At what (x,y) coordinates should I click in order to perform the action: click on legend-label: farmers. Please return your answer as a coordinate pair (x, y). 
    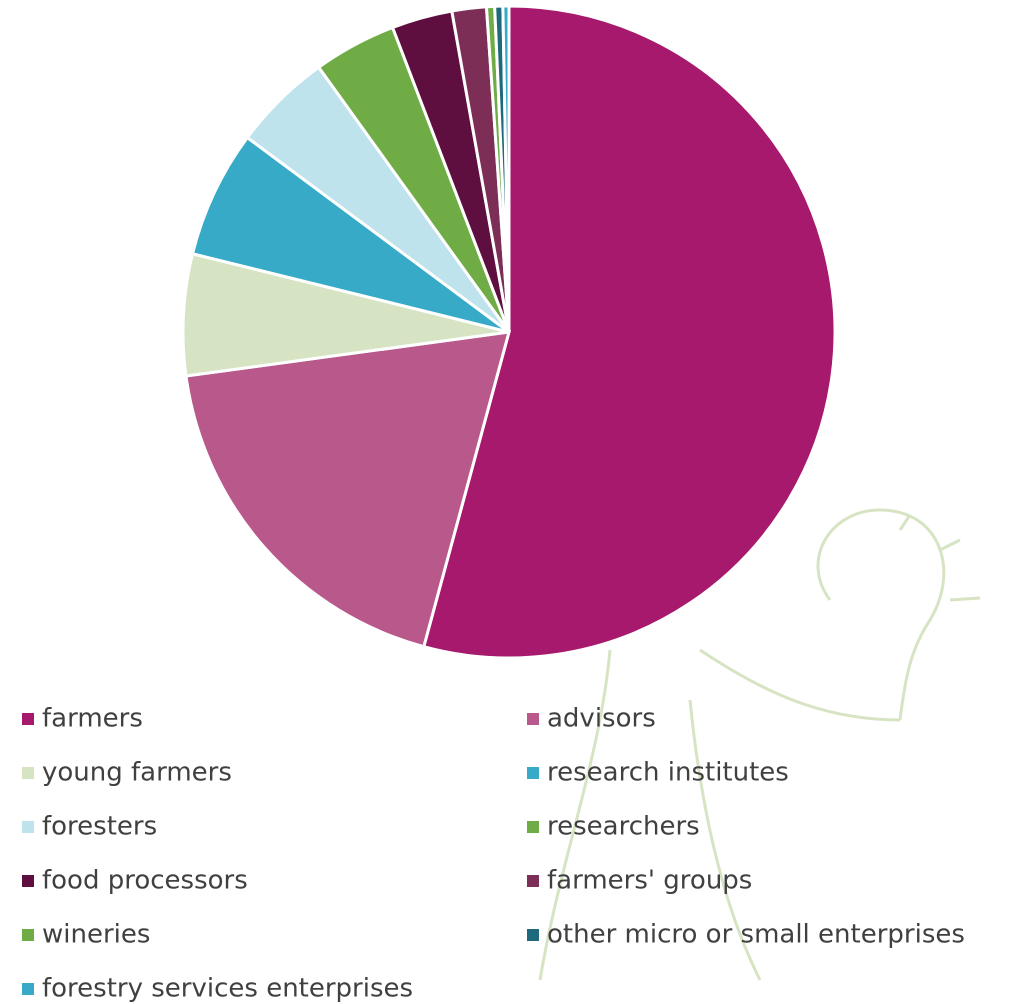
    Looking at the image, I should click on (92, 719).